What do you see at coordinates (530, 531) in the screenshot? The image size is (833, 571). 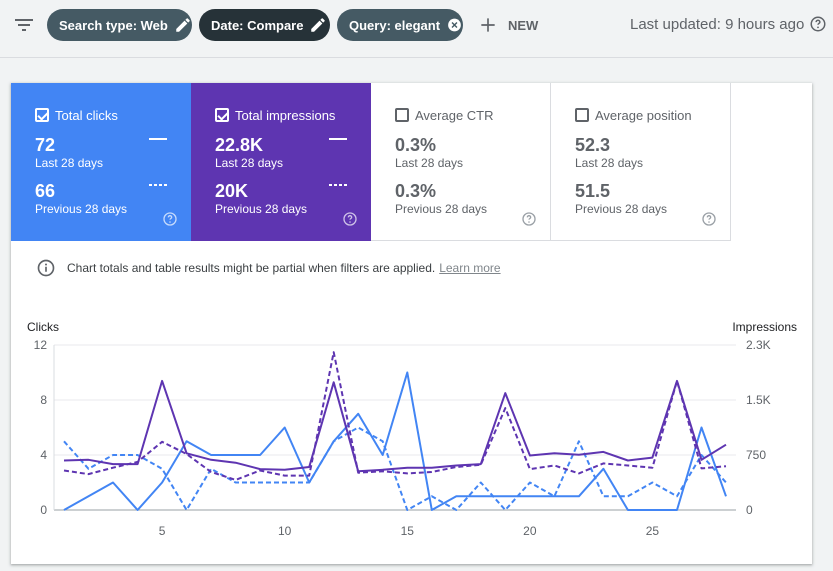 I see `x-tick-label: 20` at bounding box center [530, 531].